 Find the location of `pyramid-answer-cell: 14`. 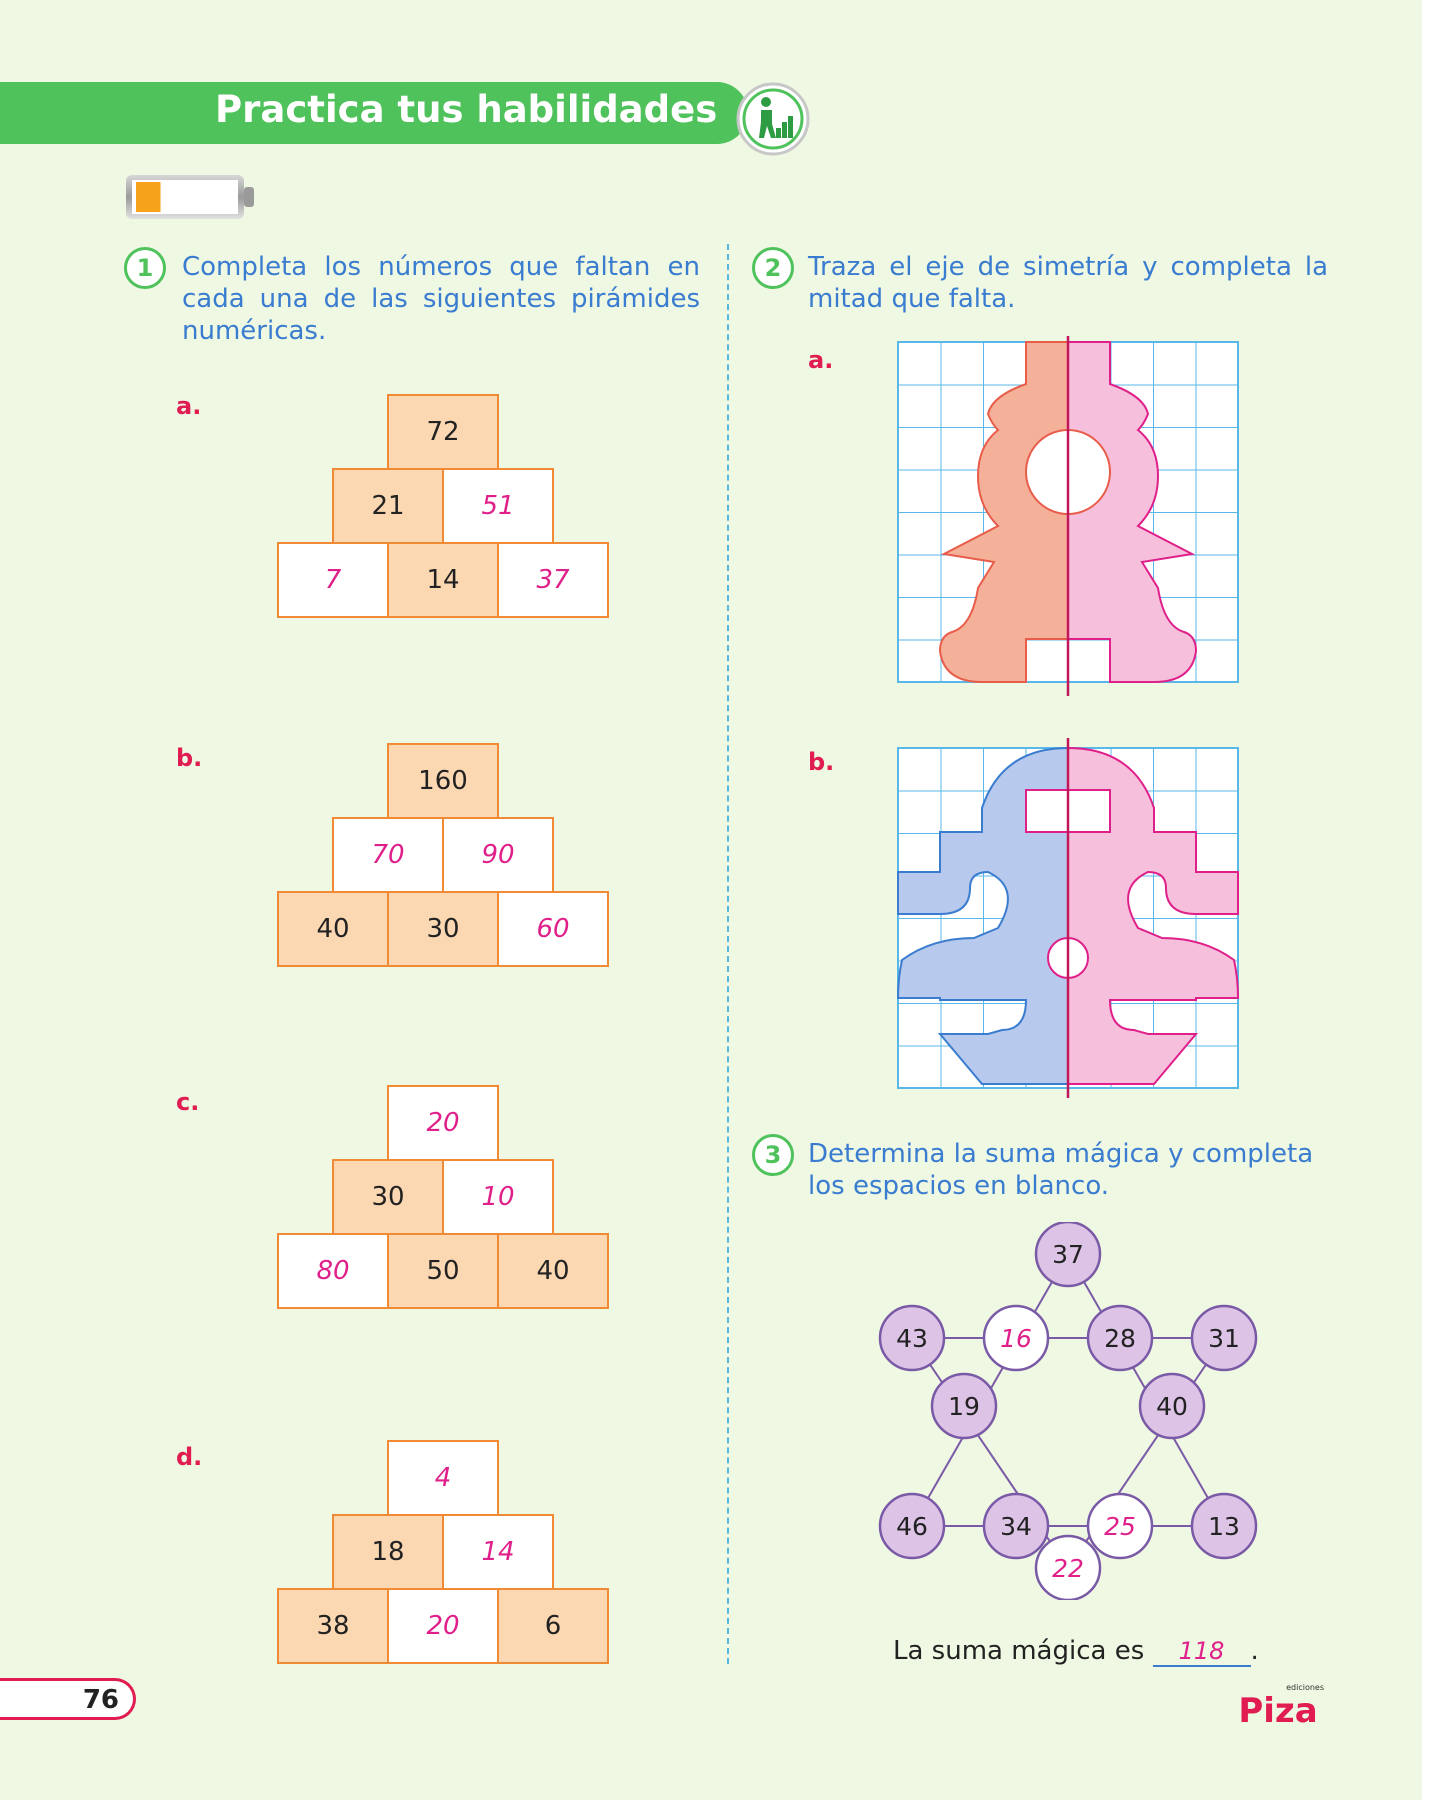

pyramid-answer-cell: 14 is located at coordinates (498, 1552).